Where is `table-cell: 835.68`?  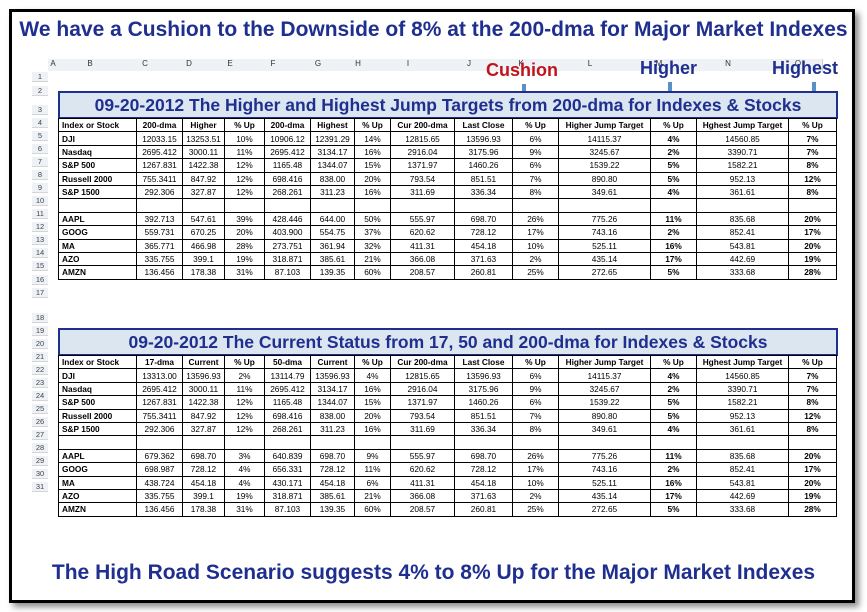
table-cell: 835.68 is located at coordinates (742, 219).